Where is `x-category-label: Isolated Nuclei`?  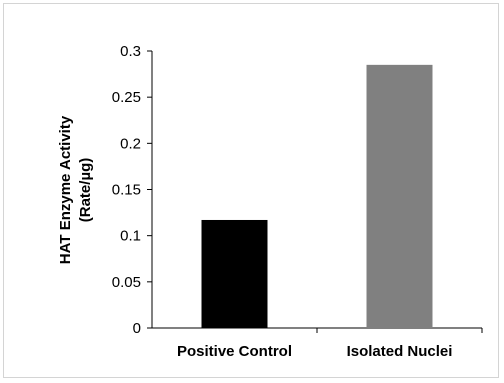 x-category-label: Isolated Nuclei is located at coordinates (400, 351).